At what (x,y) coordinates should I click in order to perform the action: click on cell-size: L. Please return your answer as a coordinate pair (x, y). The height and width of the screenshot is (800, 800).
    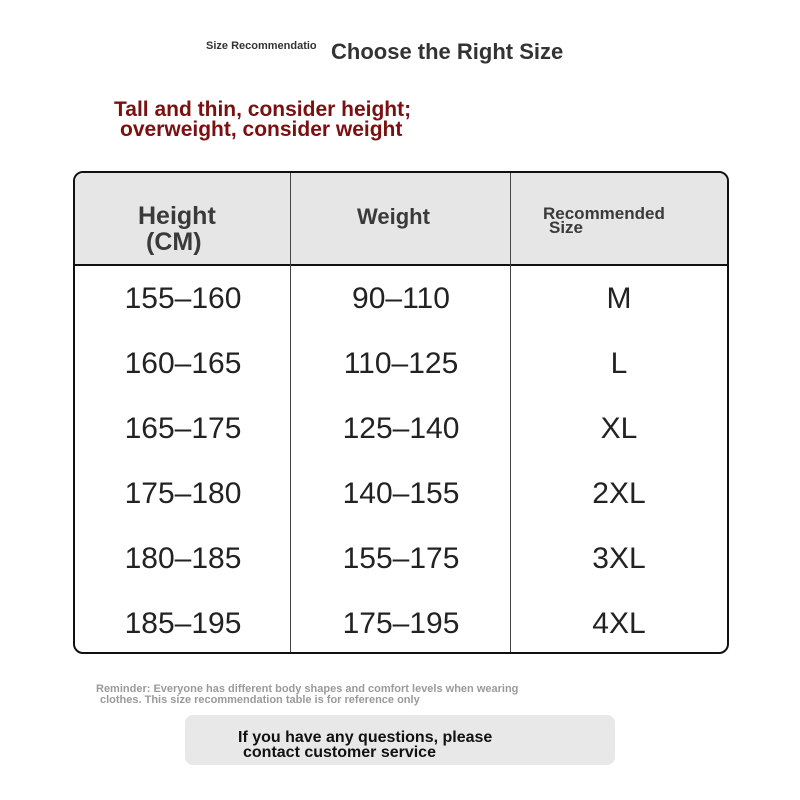
    Looking at the image, I should click on (619, 363).